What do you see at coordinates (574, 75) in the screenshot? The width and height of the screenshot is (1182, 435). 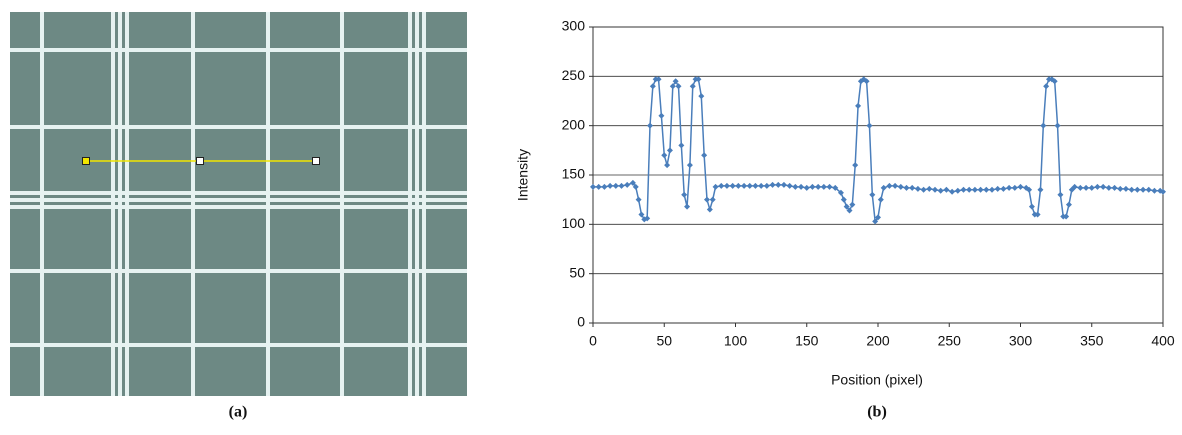 I see `y-tick-label: 250` at bounding box center [574, 75].